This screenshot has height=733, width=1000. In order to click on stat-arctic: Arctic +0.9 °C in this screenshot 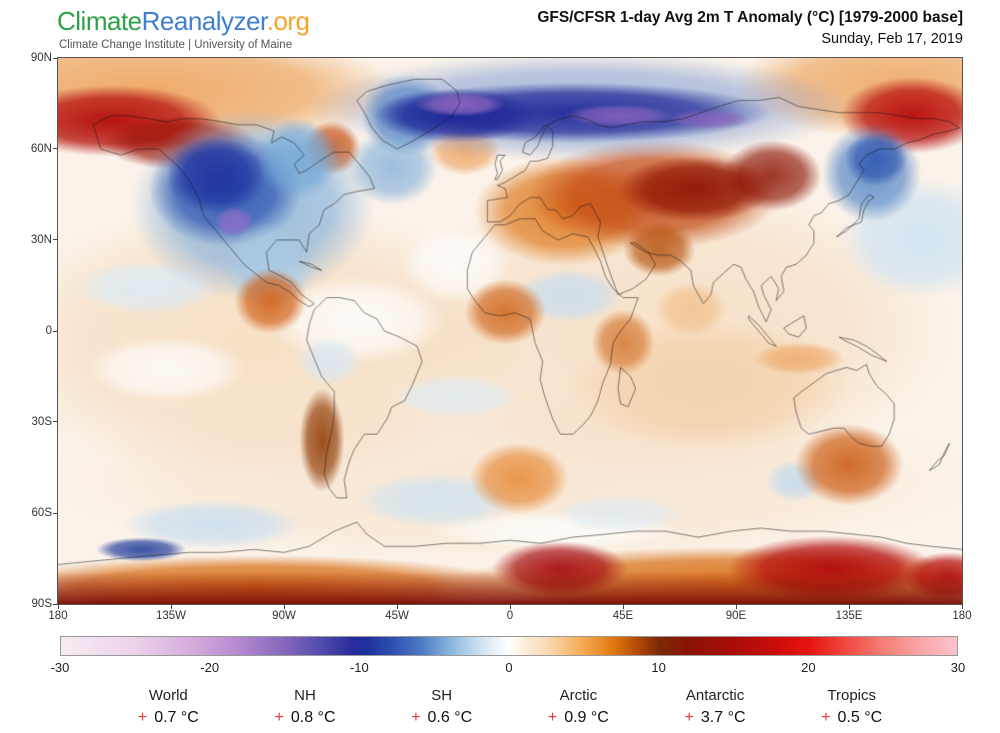, I will do `click(578, 707)`.